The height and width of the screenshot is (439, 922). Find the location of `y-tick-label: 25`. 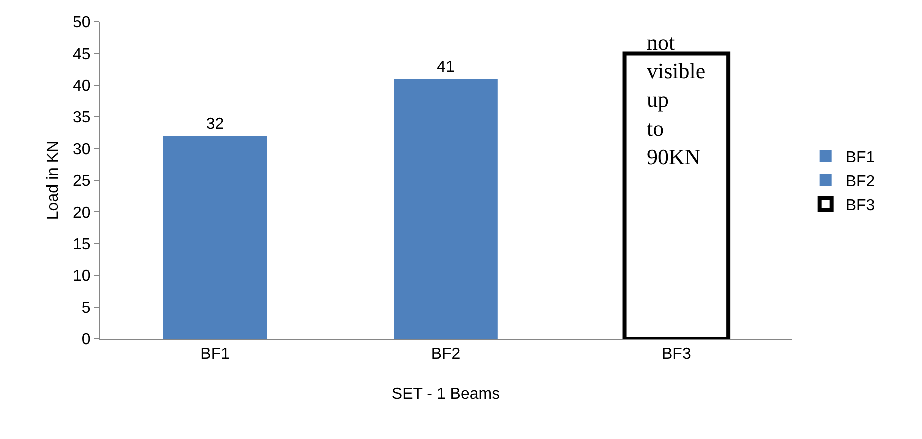

y-tick-label: 25 is located at coordinates (82, 181).